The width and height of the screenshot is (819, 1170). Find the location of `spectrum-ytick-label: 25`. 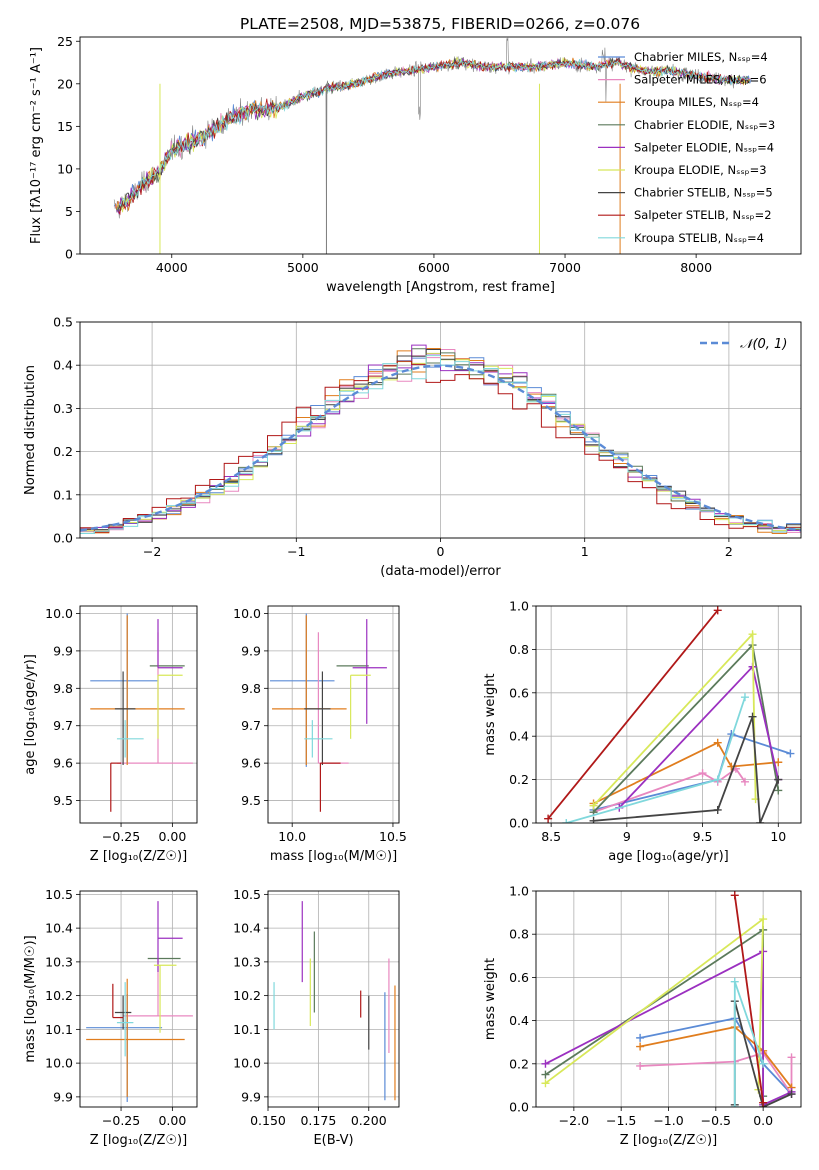

spectrum-ytick-label: 25 is located at coordinates (65, 41).